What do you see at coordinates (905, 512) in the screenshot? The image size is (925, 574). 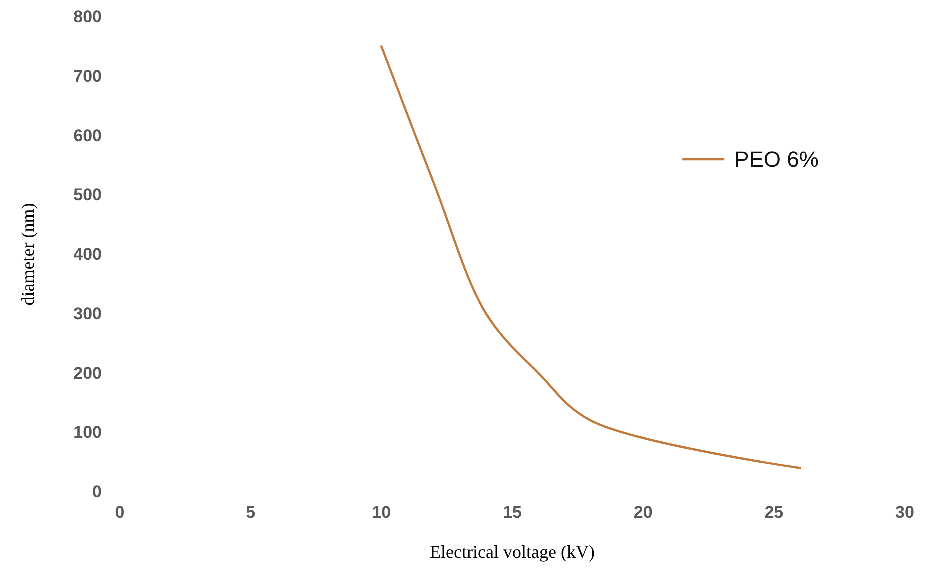 I see `x-tick-label: 30` at bounding box center [905, 512].